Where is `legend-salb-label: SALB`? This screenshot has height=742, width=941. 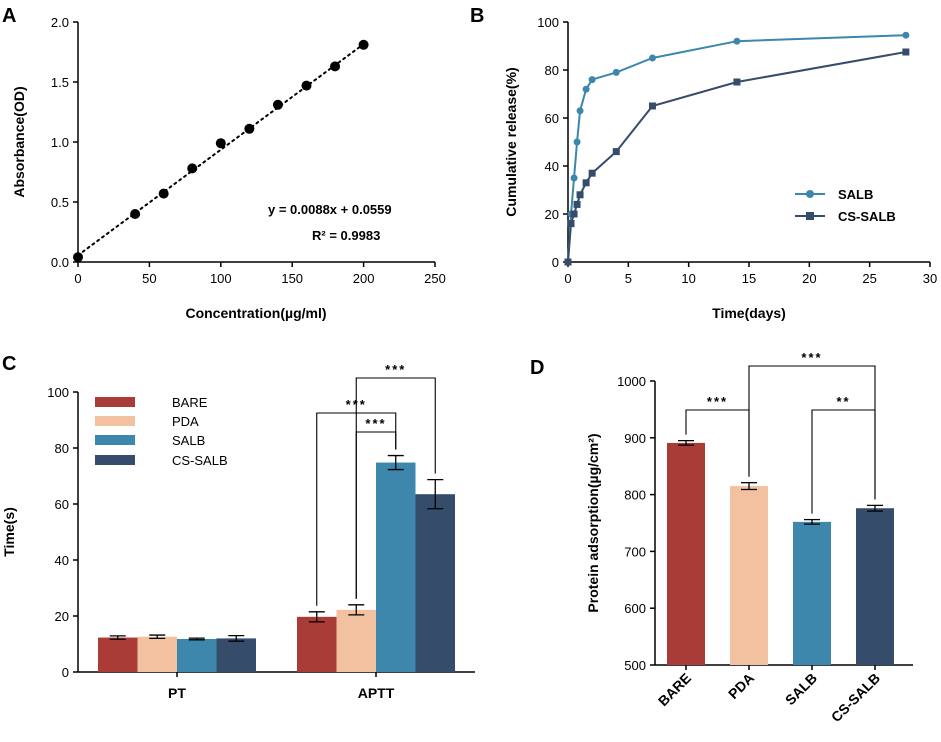 legend-salb-label: SALB is located at coordinates (855, 194).